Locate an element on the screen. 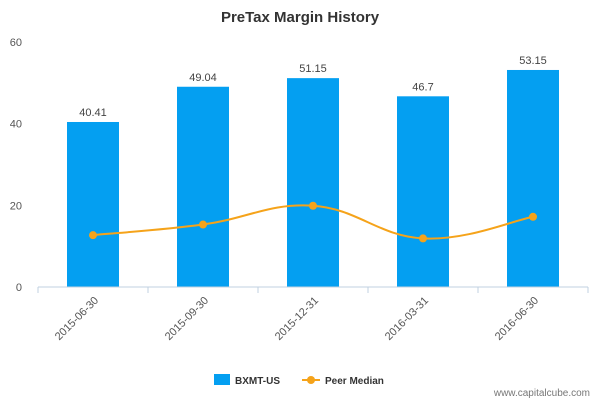 This screenshot has height=400, width=600. peer-median-line-series is located at coordinates (313, 222).